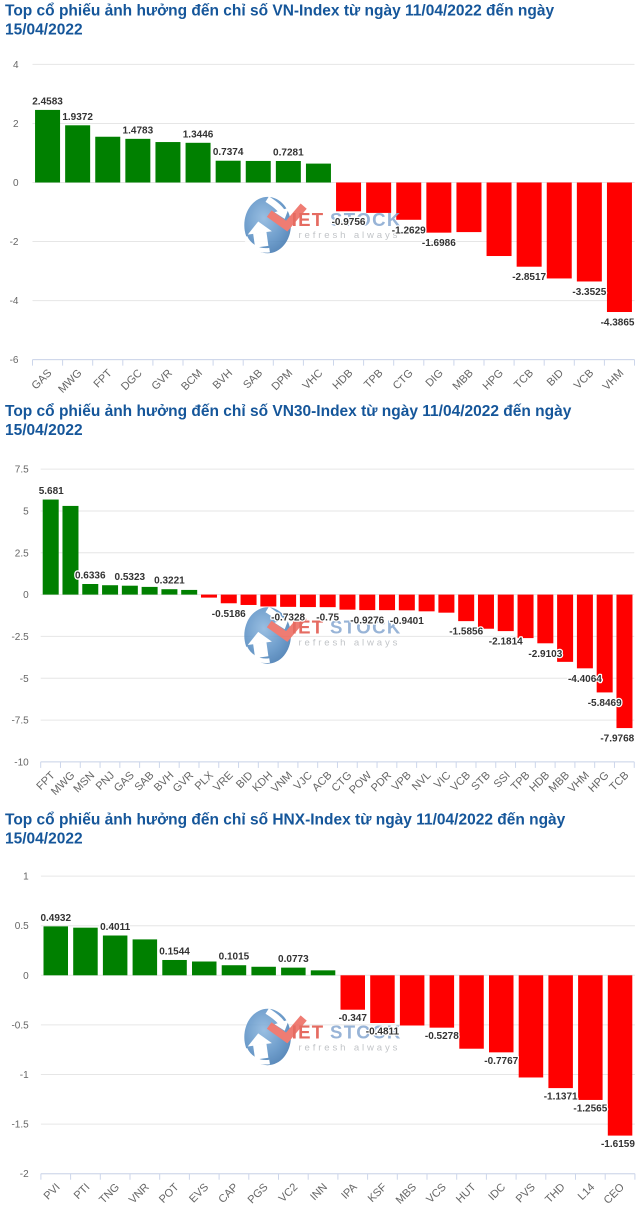  I want to click on svg-text: 5, so click(26, 511).